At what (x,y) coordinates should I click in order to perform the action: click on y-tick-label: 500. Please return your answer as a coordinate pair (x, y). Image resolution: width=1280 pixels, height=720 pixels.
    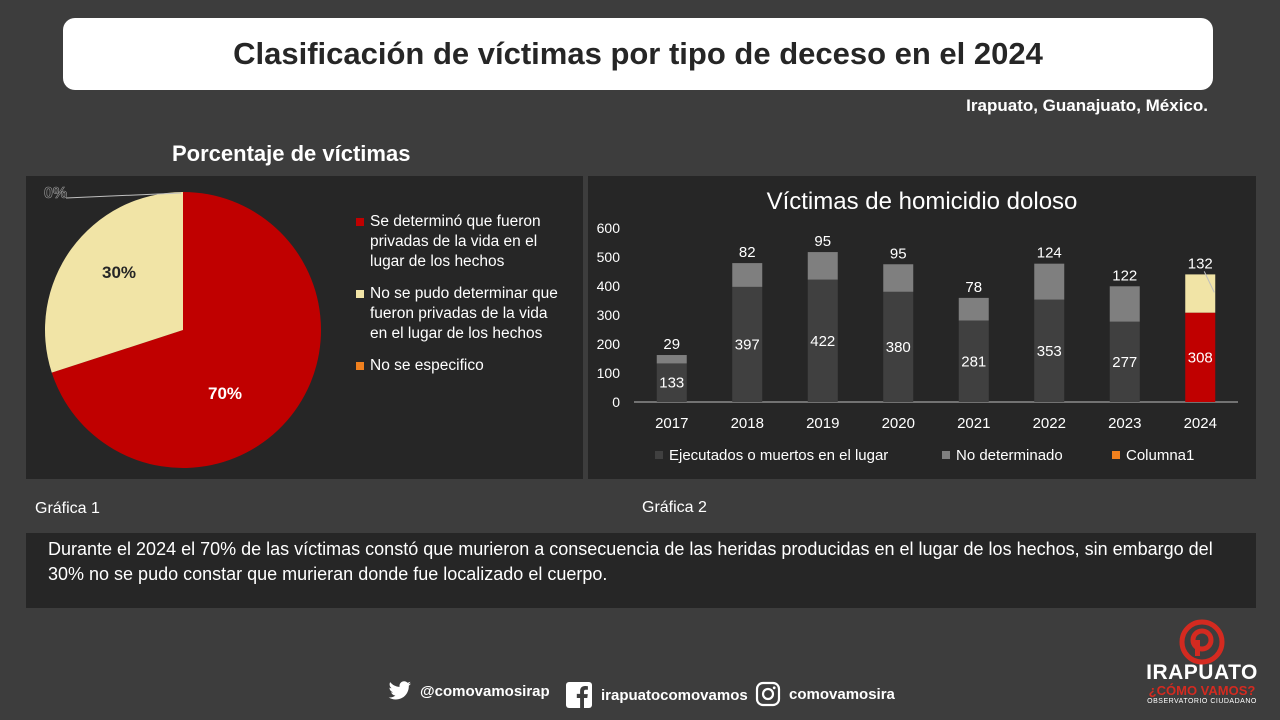
    Looking at the image, I should click on (609, 257).